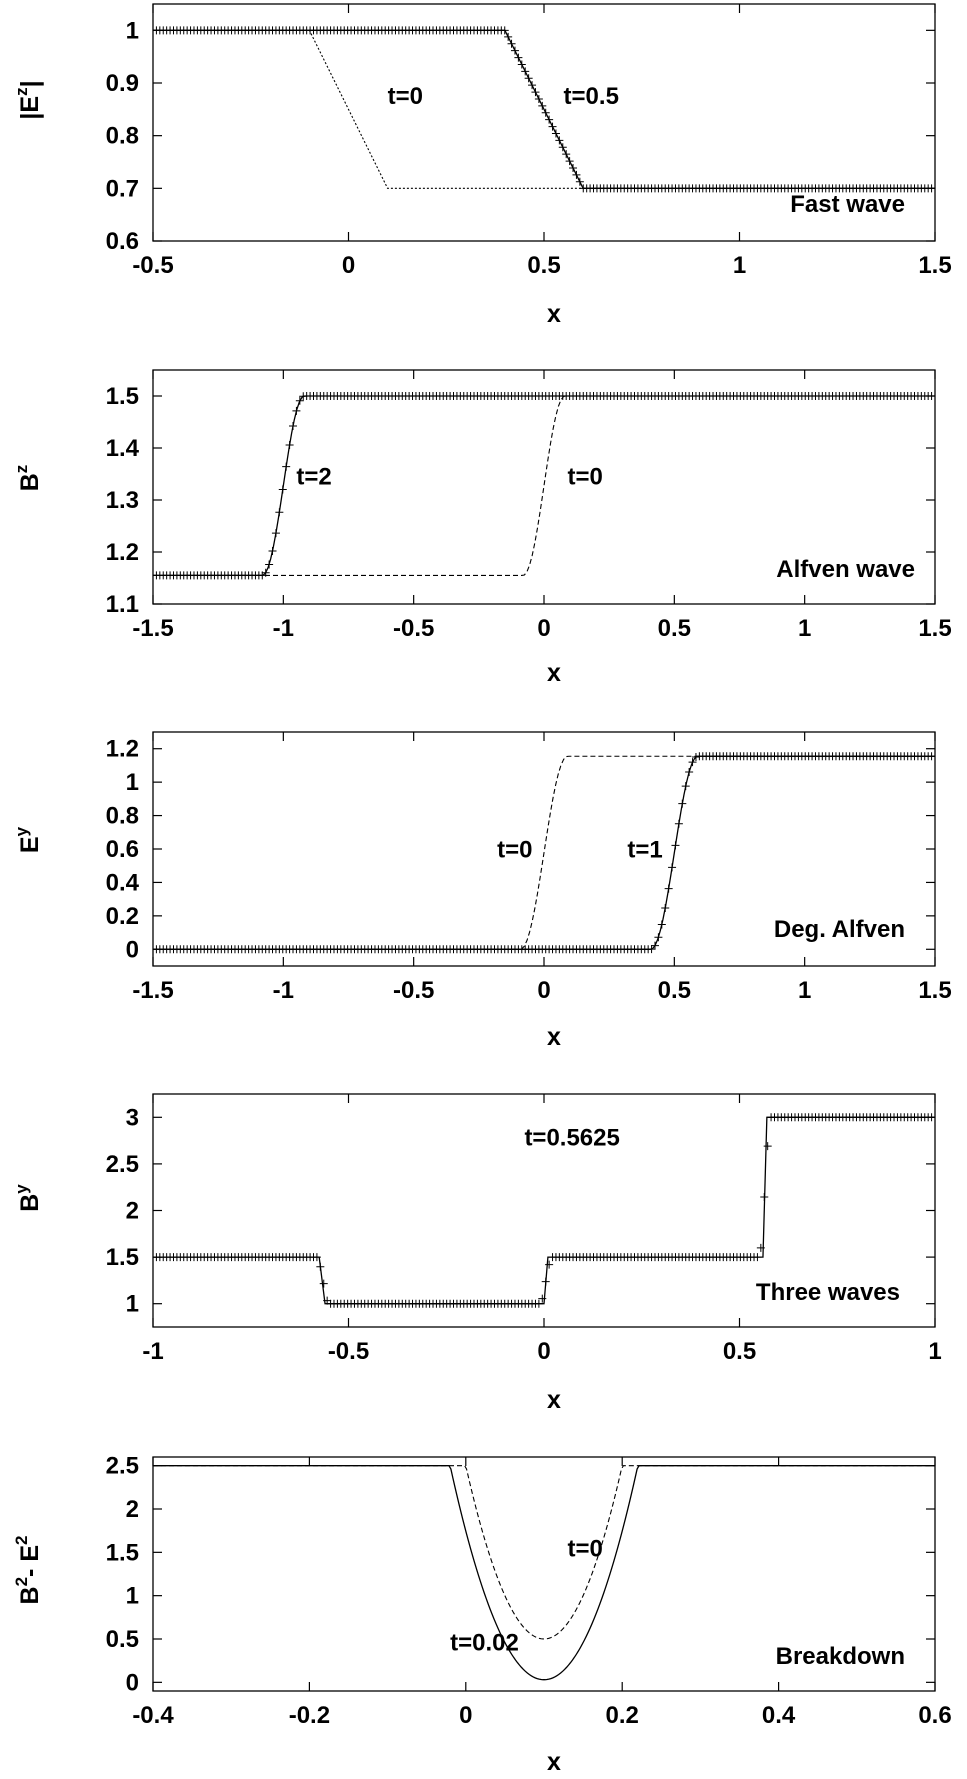  I want to click on curve-annotation: t=0.5, so click(591, 96).